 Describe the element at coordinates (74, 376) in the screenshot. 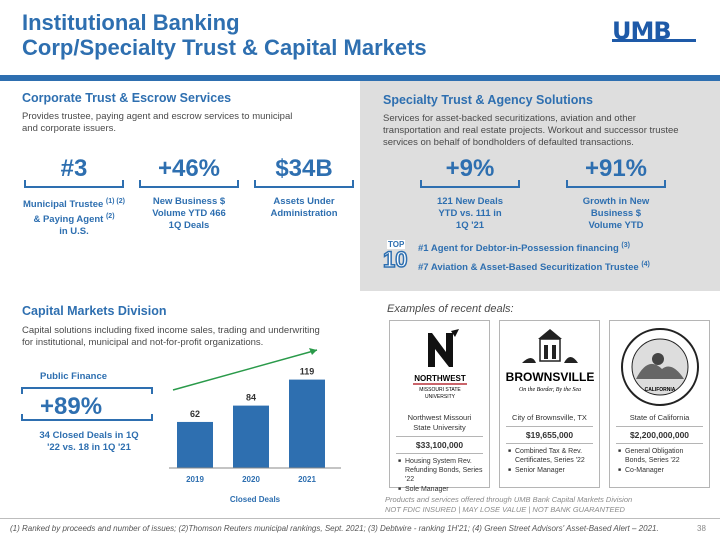

I see `public-finance-label: Public Finance` at that location.